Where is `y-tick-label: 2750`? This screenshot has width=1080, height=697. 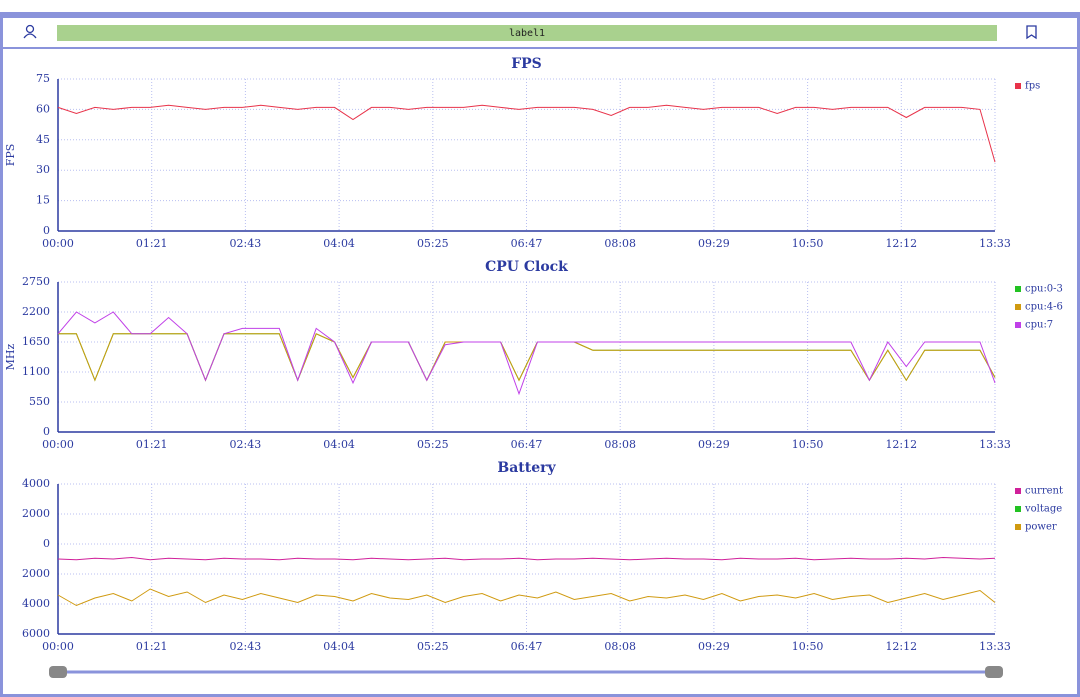
y-tick-label: 2750 is located at coordinates (36, 281).